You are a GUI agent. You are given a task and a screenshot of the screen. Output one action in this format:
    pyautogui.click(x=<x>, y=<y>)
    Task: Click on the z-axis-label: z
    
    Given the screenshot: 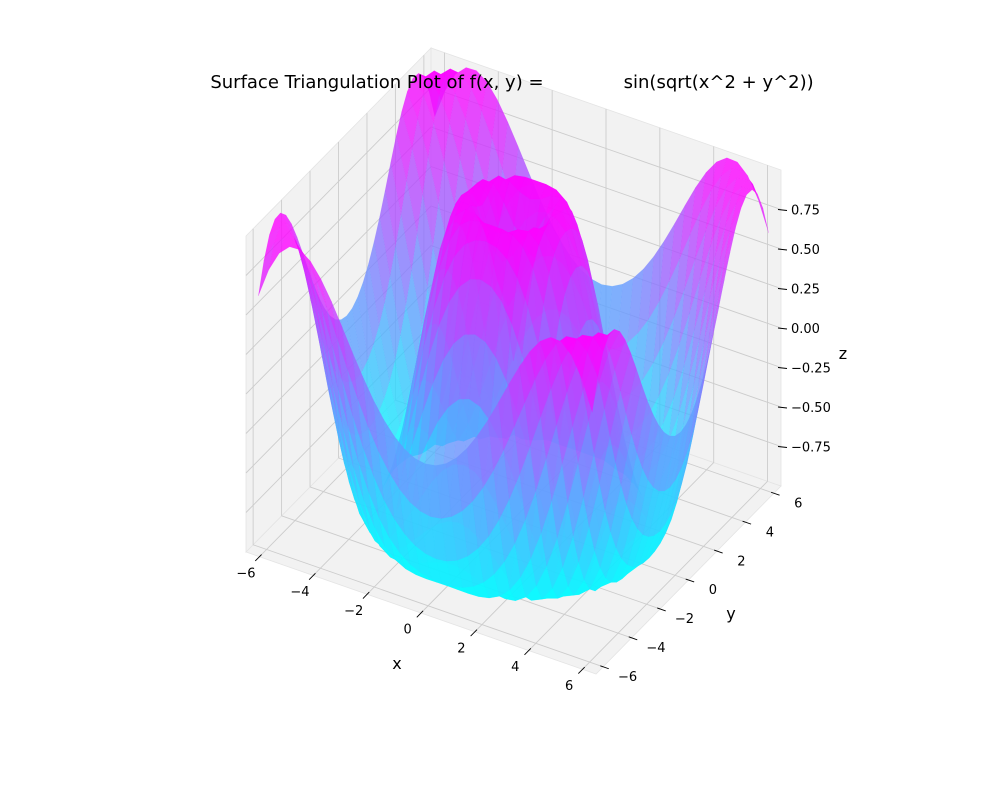 What is the action you would take?
    pyautogui.click(x=843, y=353)
    